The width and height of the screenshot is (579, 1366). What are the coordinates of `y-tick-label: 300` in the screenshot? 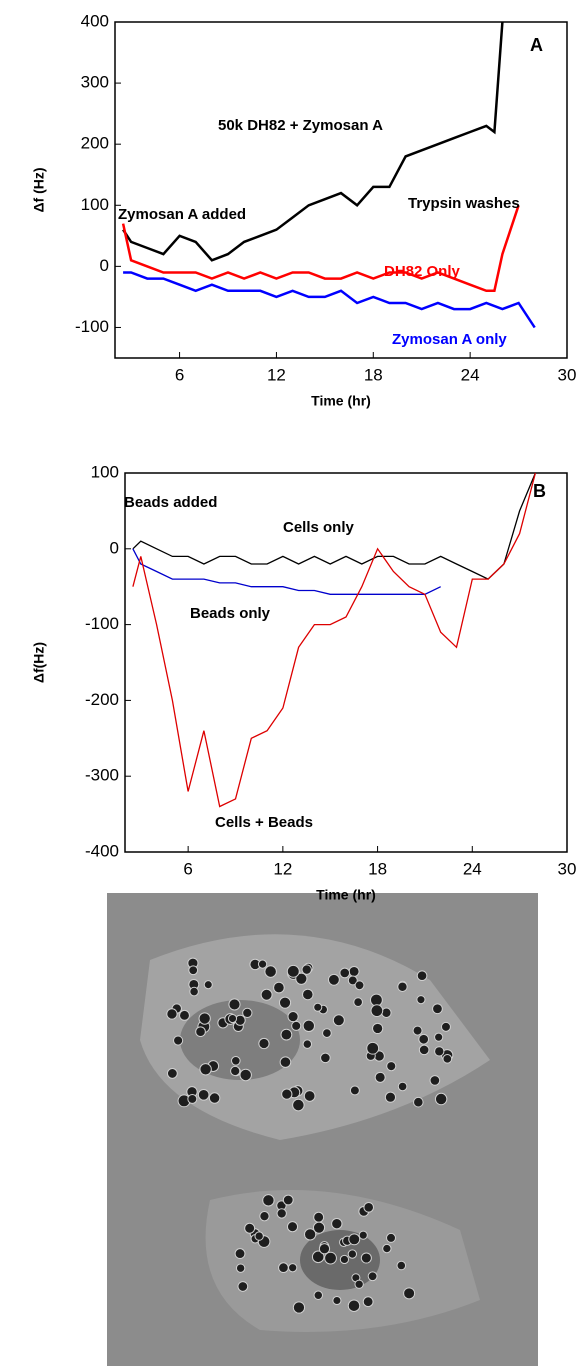 It's located at (95, 82).